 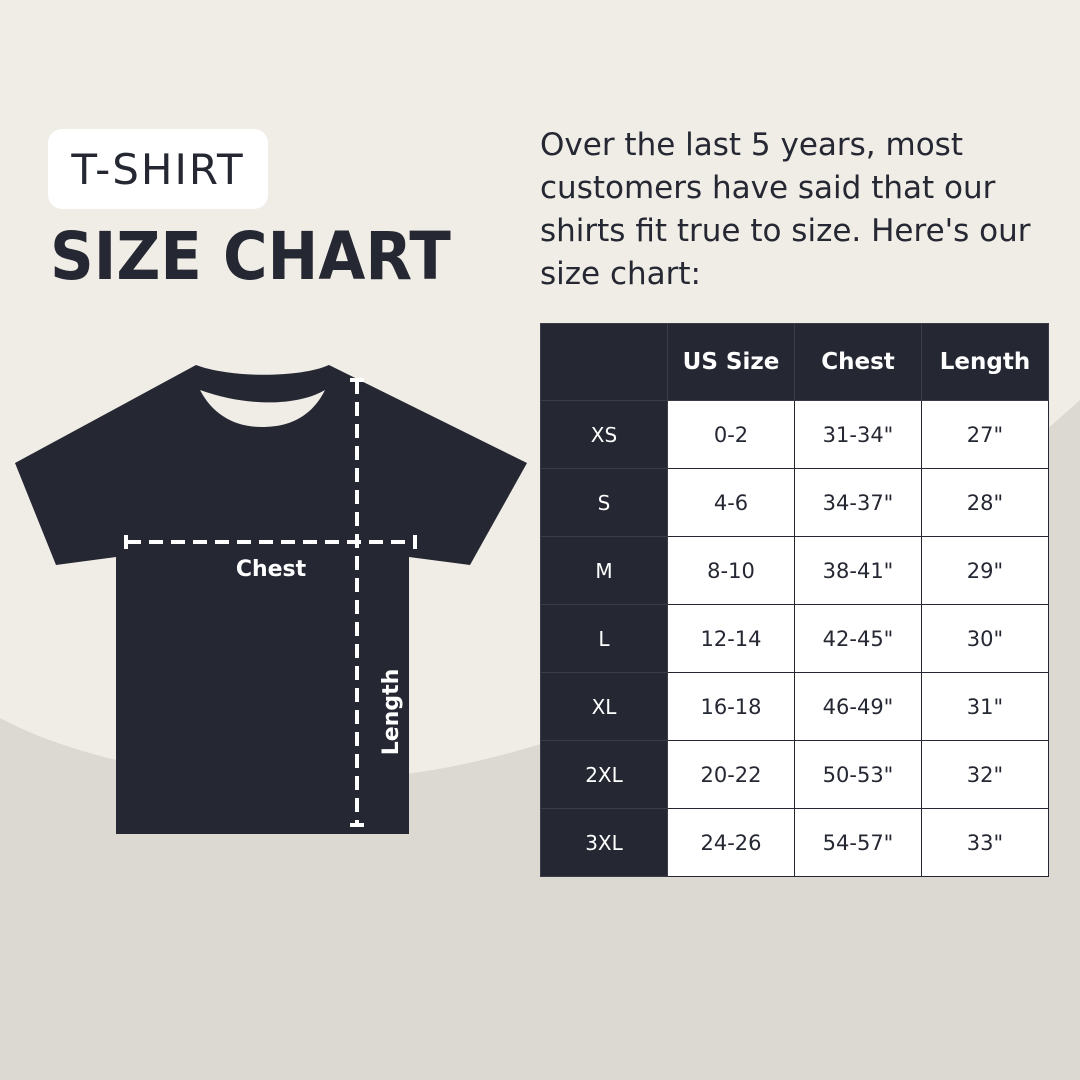 What do you see at coordinates (158, 169) in the screenshot?
I see `t-shirt-badge: T-SHIRT` at bounding box center [158, 169].